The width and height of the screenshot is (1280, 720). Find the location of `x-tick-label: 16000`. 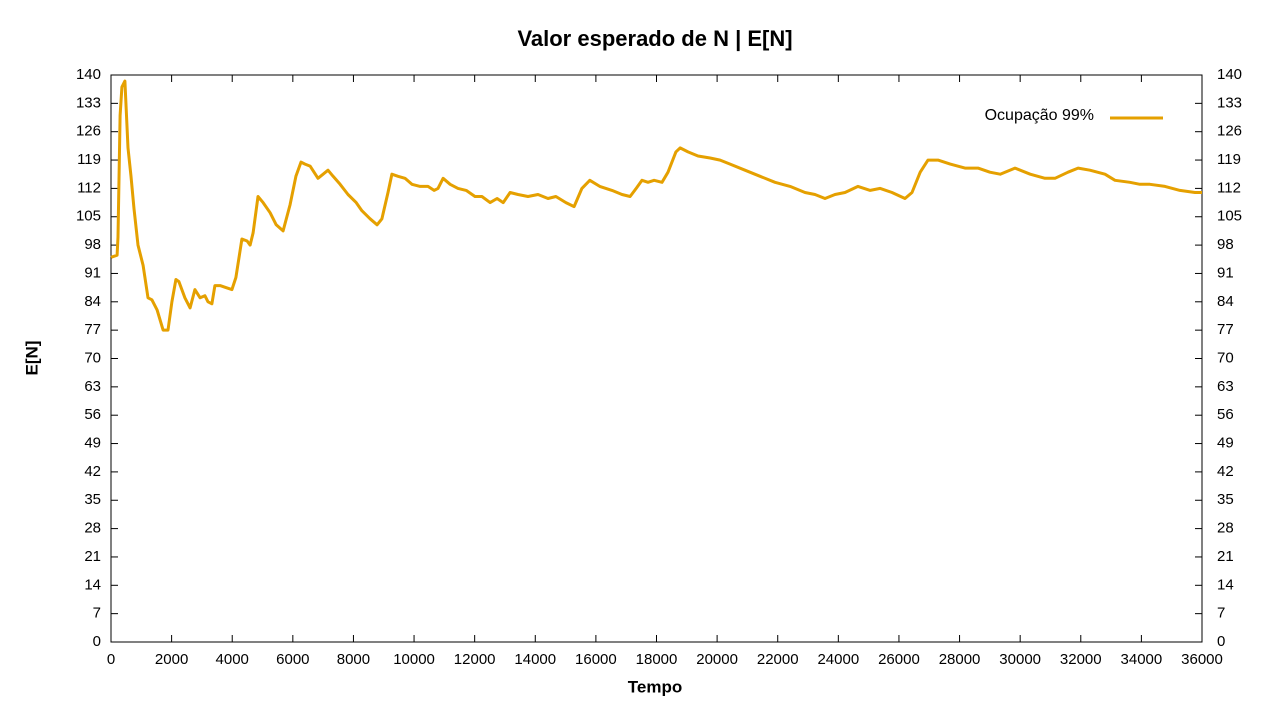

x-tick-label: 16000 is located at coordinates (596, 659).